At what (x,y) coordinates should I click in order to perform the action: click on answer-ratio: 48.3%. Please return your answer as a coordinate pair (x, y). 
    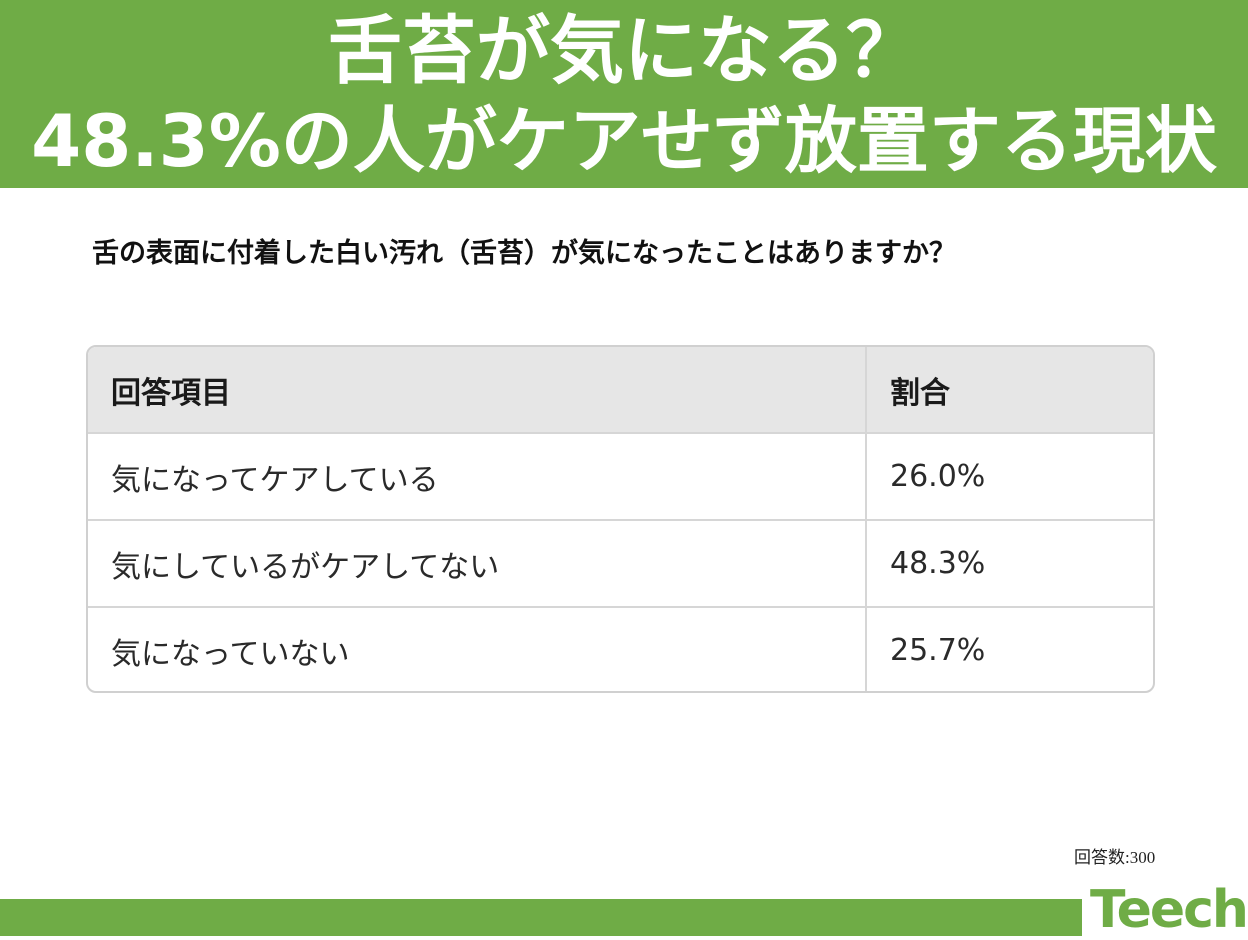
    Looking at the image, I should click on (938, 563).